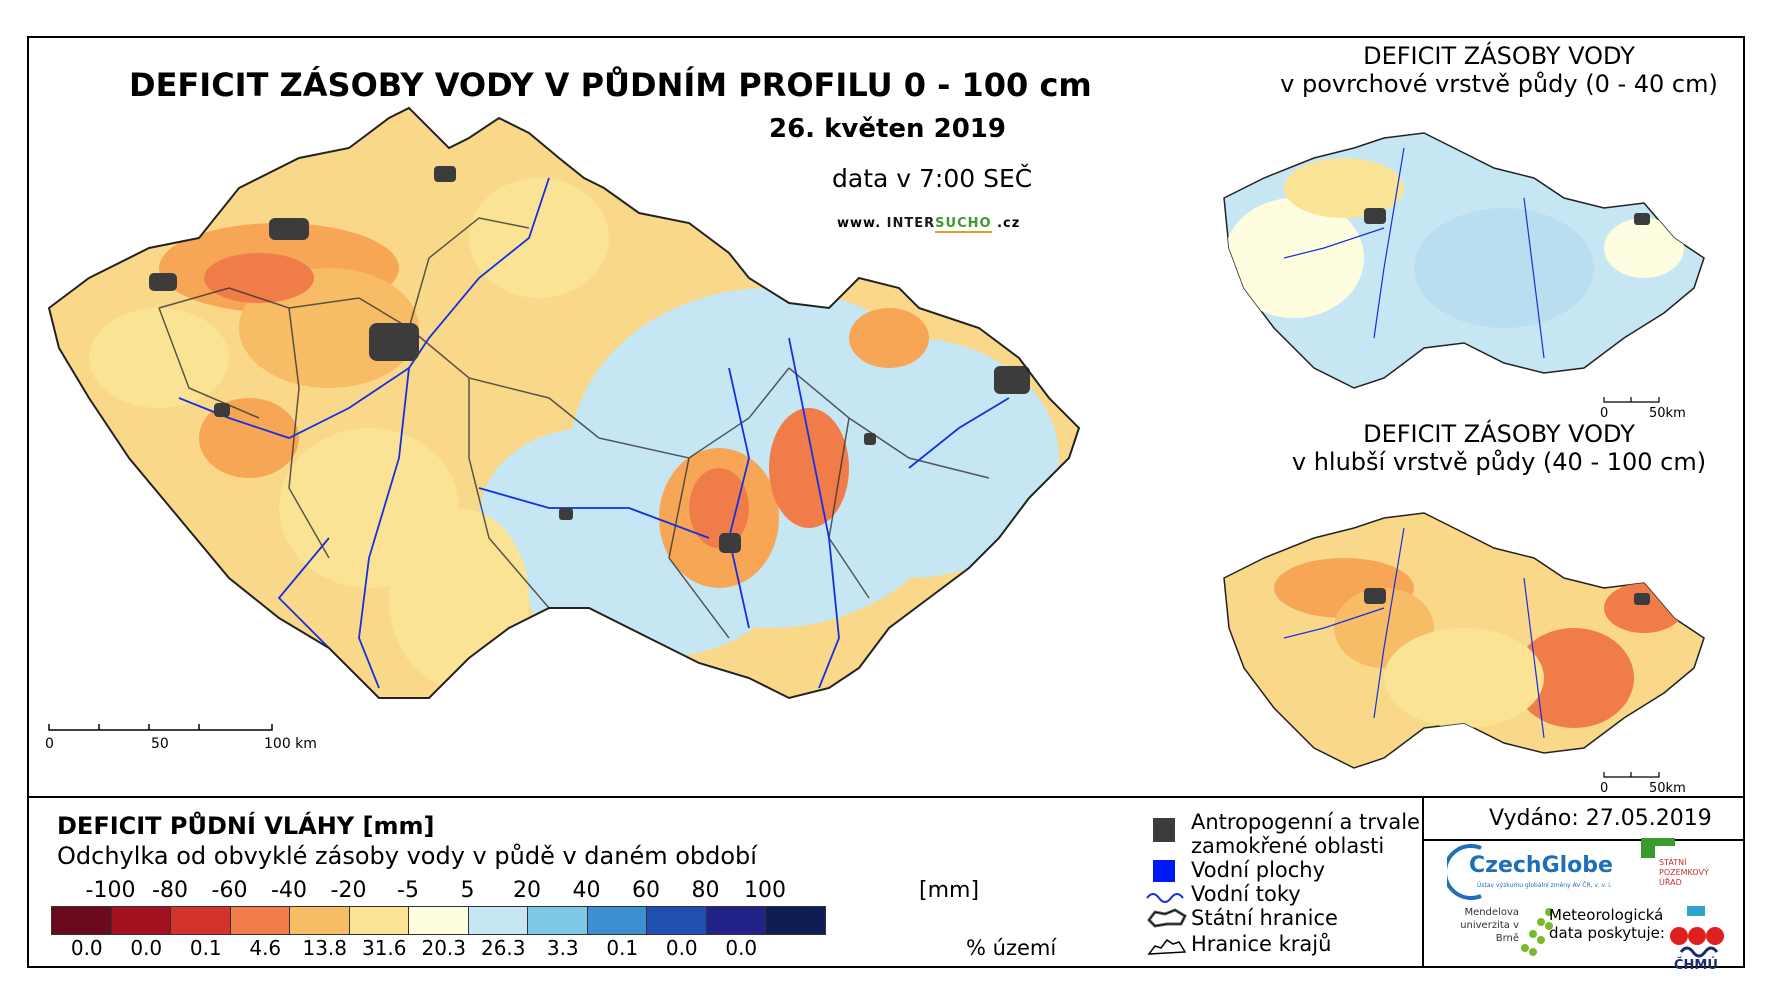 The width and height of the screenshot is (1772, 1003). Describe the element at coordinates (49, 744) in the screenshot. I see `main-scale-0: 0` at that location.